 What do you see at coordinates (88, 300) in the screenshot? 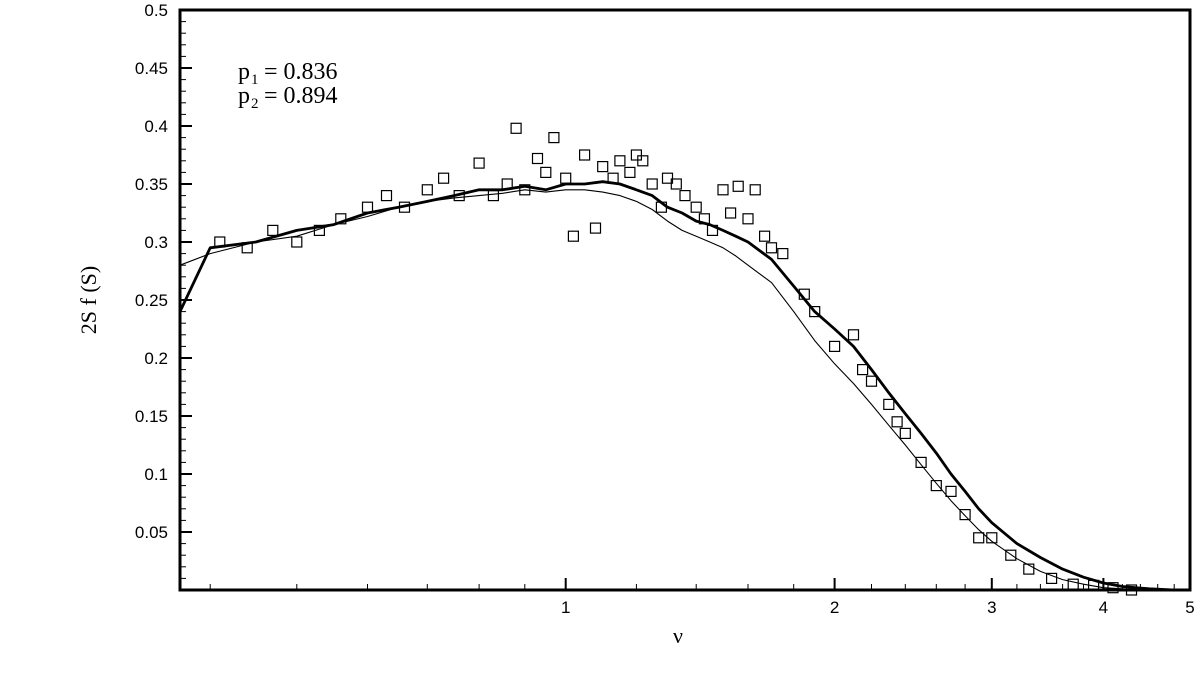
I see `y-axis-title: 2S f (S)` at bounding box center [88, 300].